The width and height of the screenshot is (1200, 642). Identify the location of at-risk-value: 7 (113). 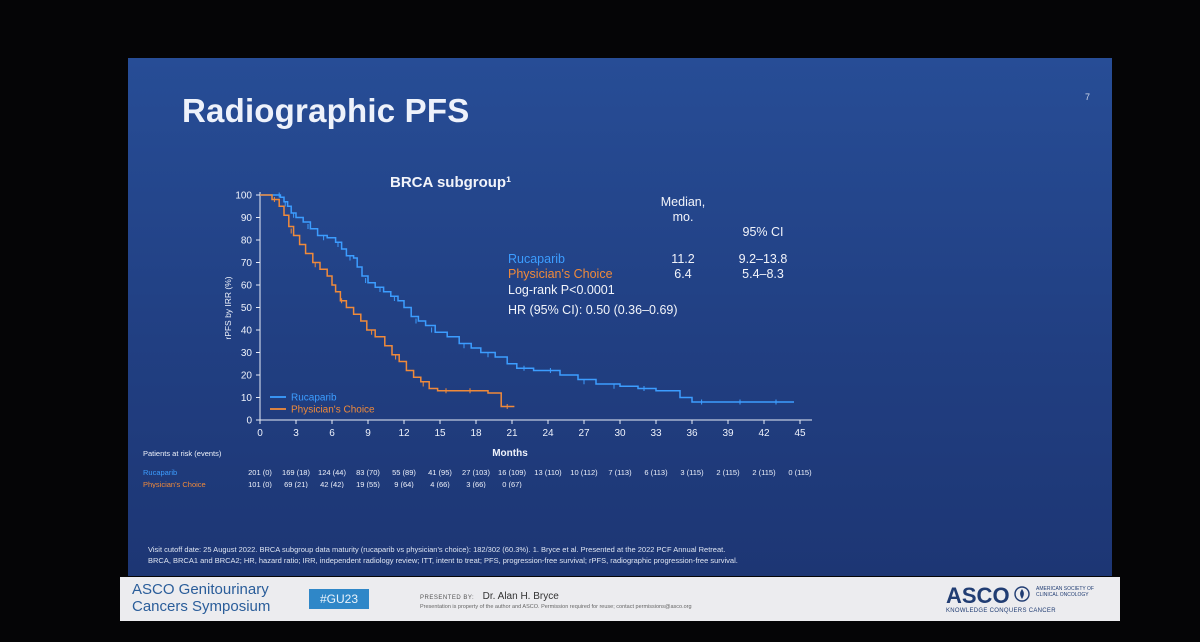
(620, 472).